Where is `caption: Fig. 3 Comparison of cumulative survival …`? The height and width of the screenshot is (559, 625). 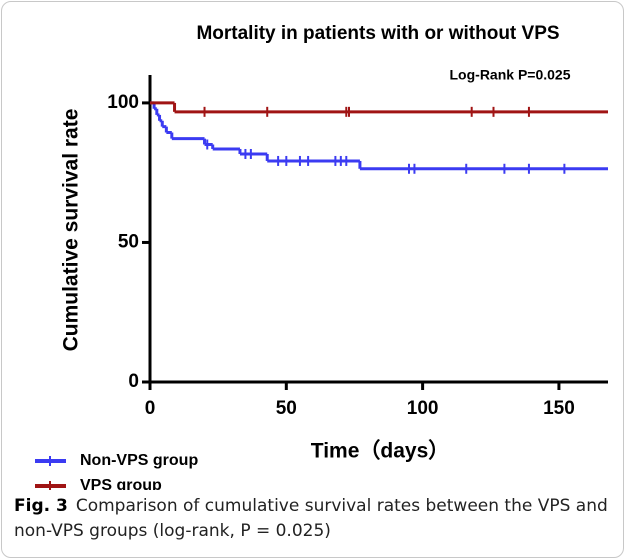 caption: Fig. 3 Comparison of cumulative survival … is located at coordinates (314, 519).